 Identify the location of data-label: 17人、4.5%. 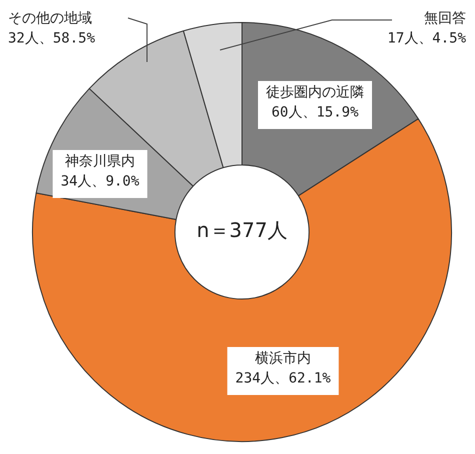
(427, 38).